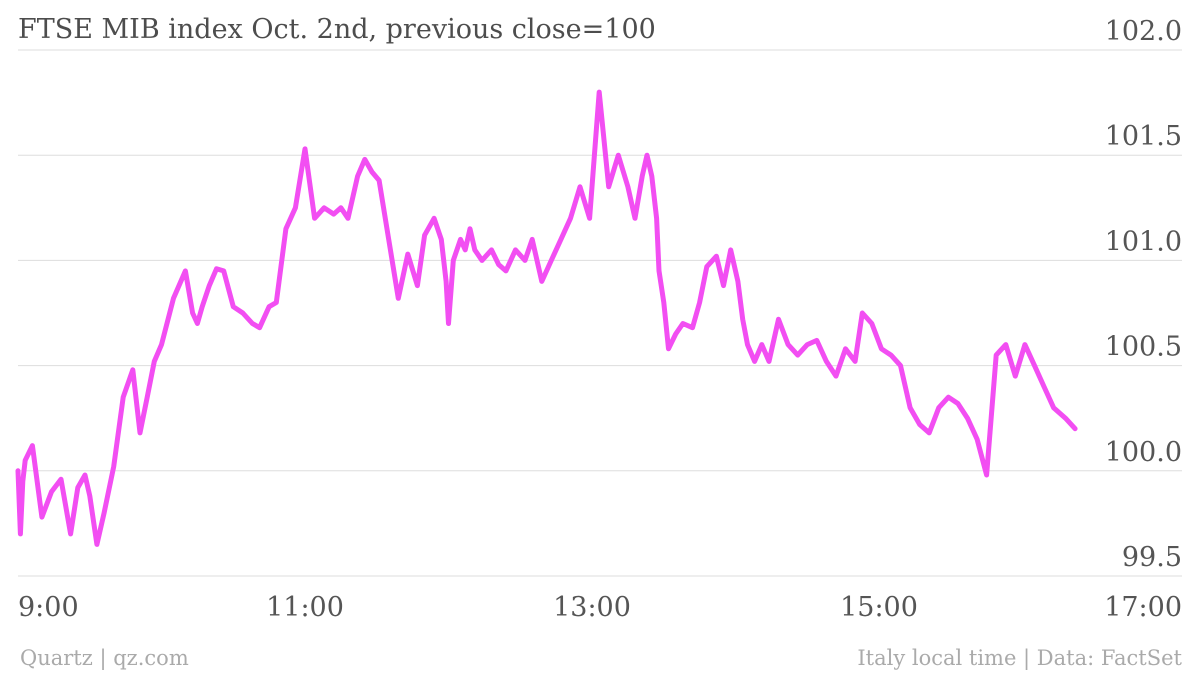 Image resolution: width=1200 pixels, height=676 pixels. Describe the element at coordinates (1019, 658) in the screenshot. I see `data-source-note: Italy local time | Data: FactSet` at that location.